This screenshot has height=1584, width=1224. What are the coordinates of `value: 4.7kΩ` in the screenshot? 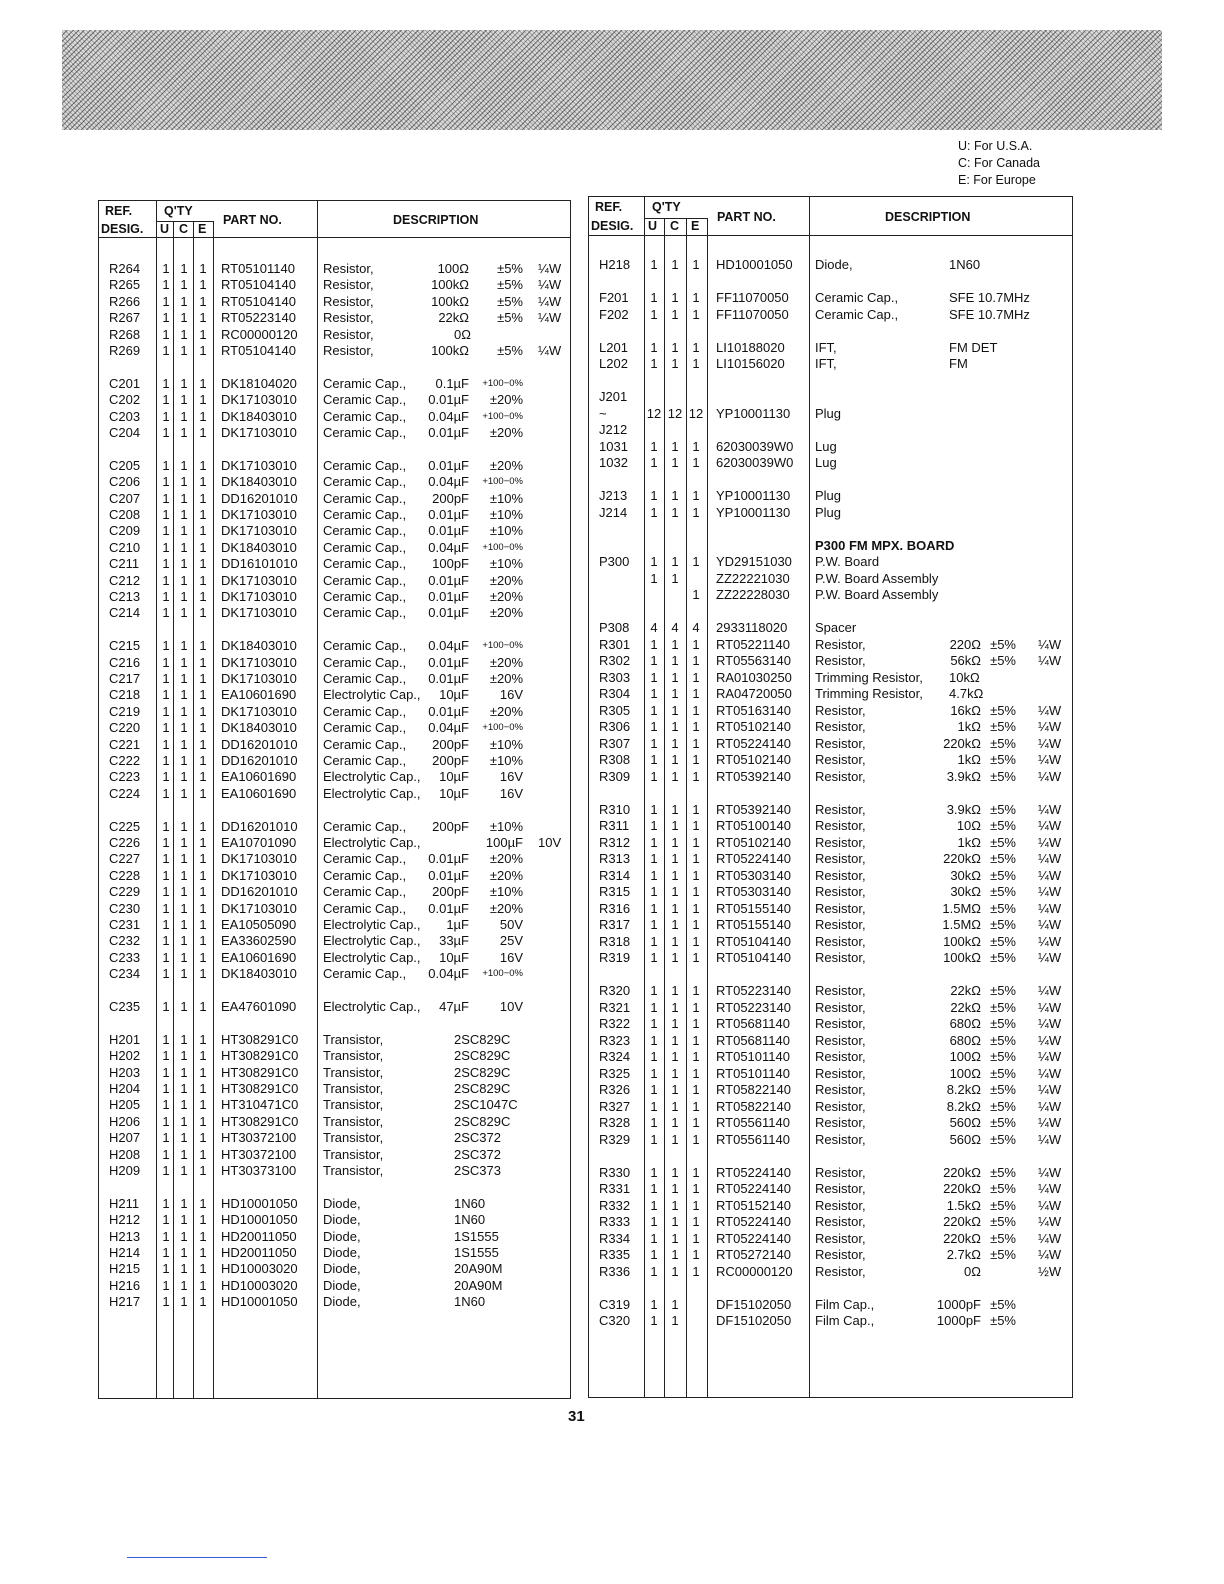 It's located at (966, 693).